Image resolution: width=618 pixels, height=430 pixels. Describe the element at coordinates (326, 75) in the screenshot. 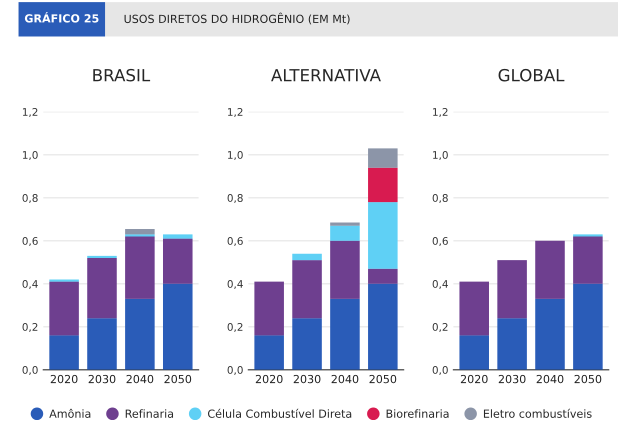

I see `chart-title: ALTERNATIVA` at that location.